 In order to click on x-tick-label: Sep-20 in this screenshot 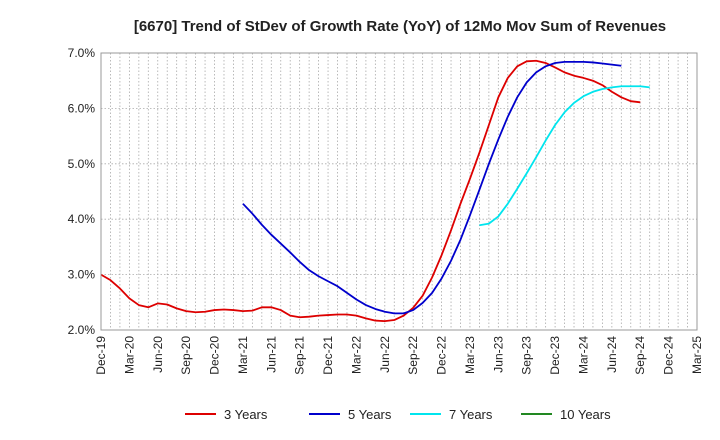, I will do `click(186, 355)`.